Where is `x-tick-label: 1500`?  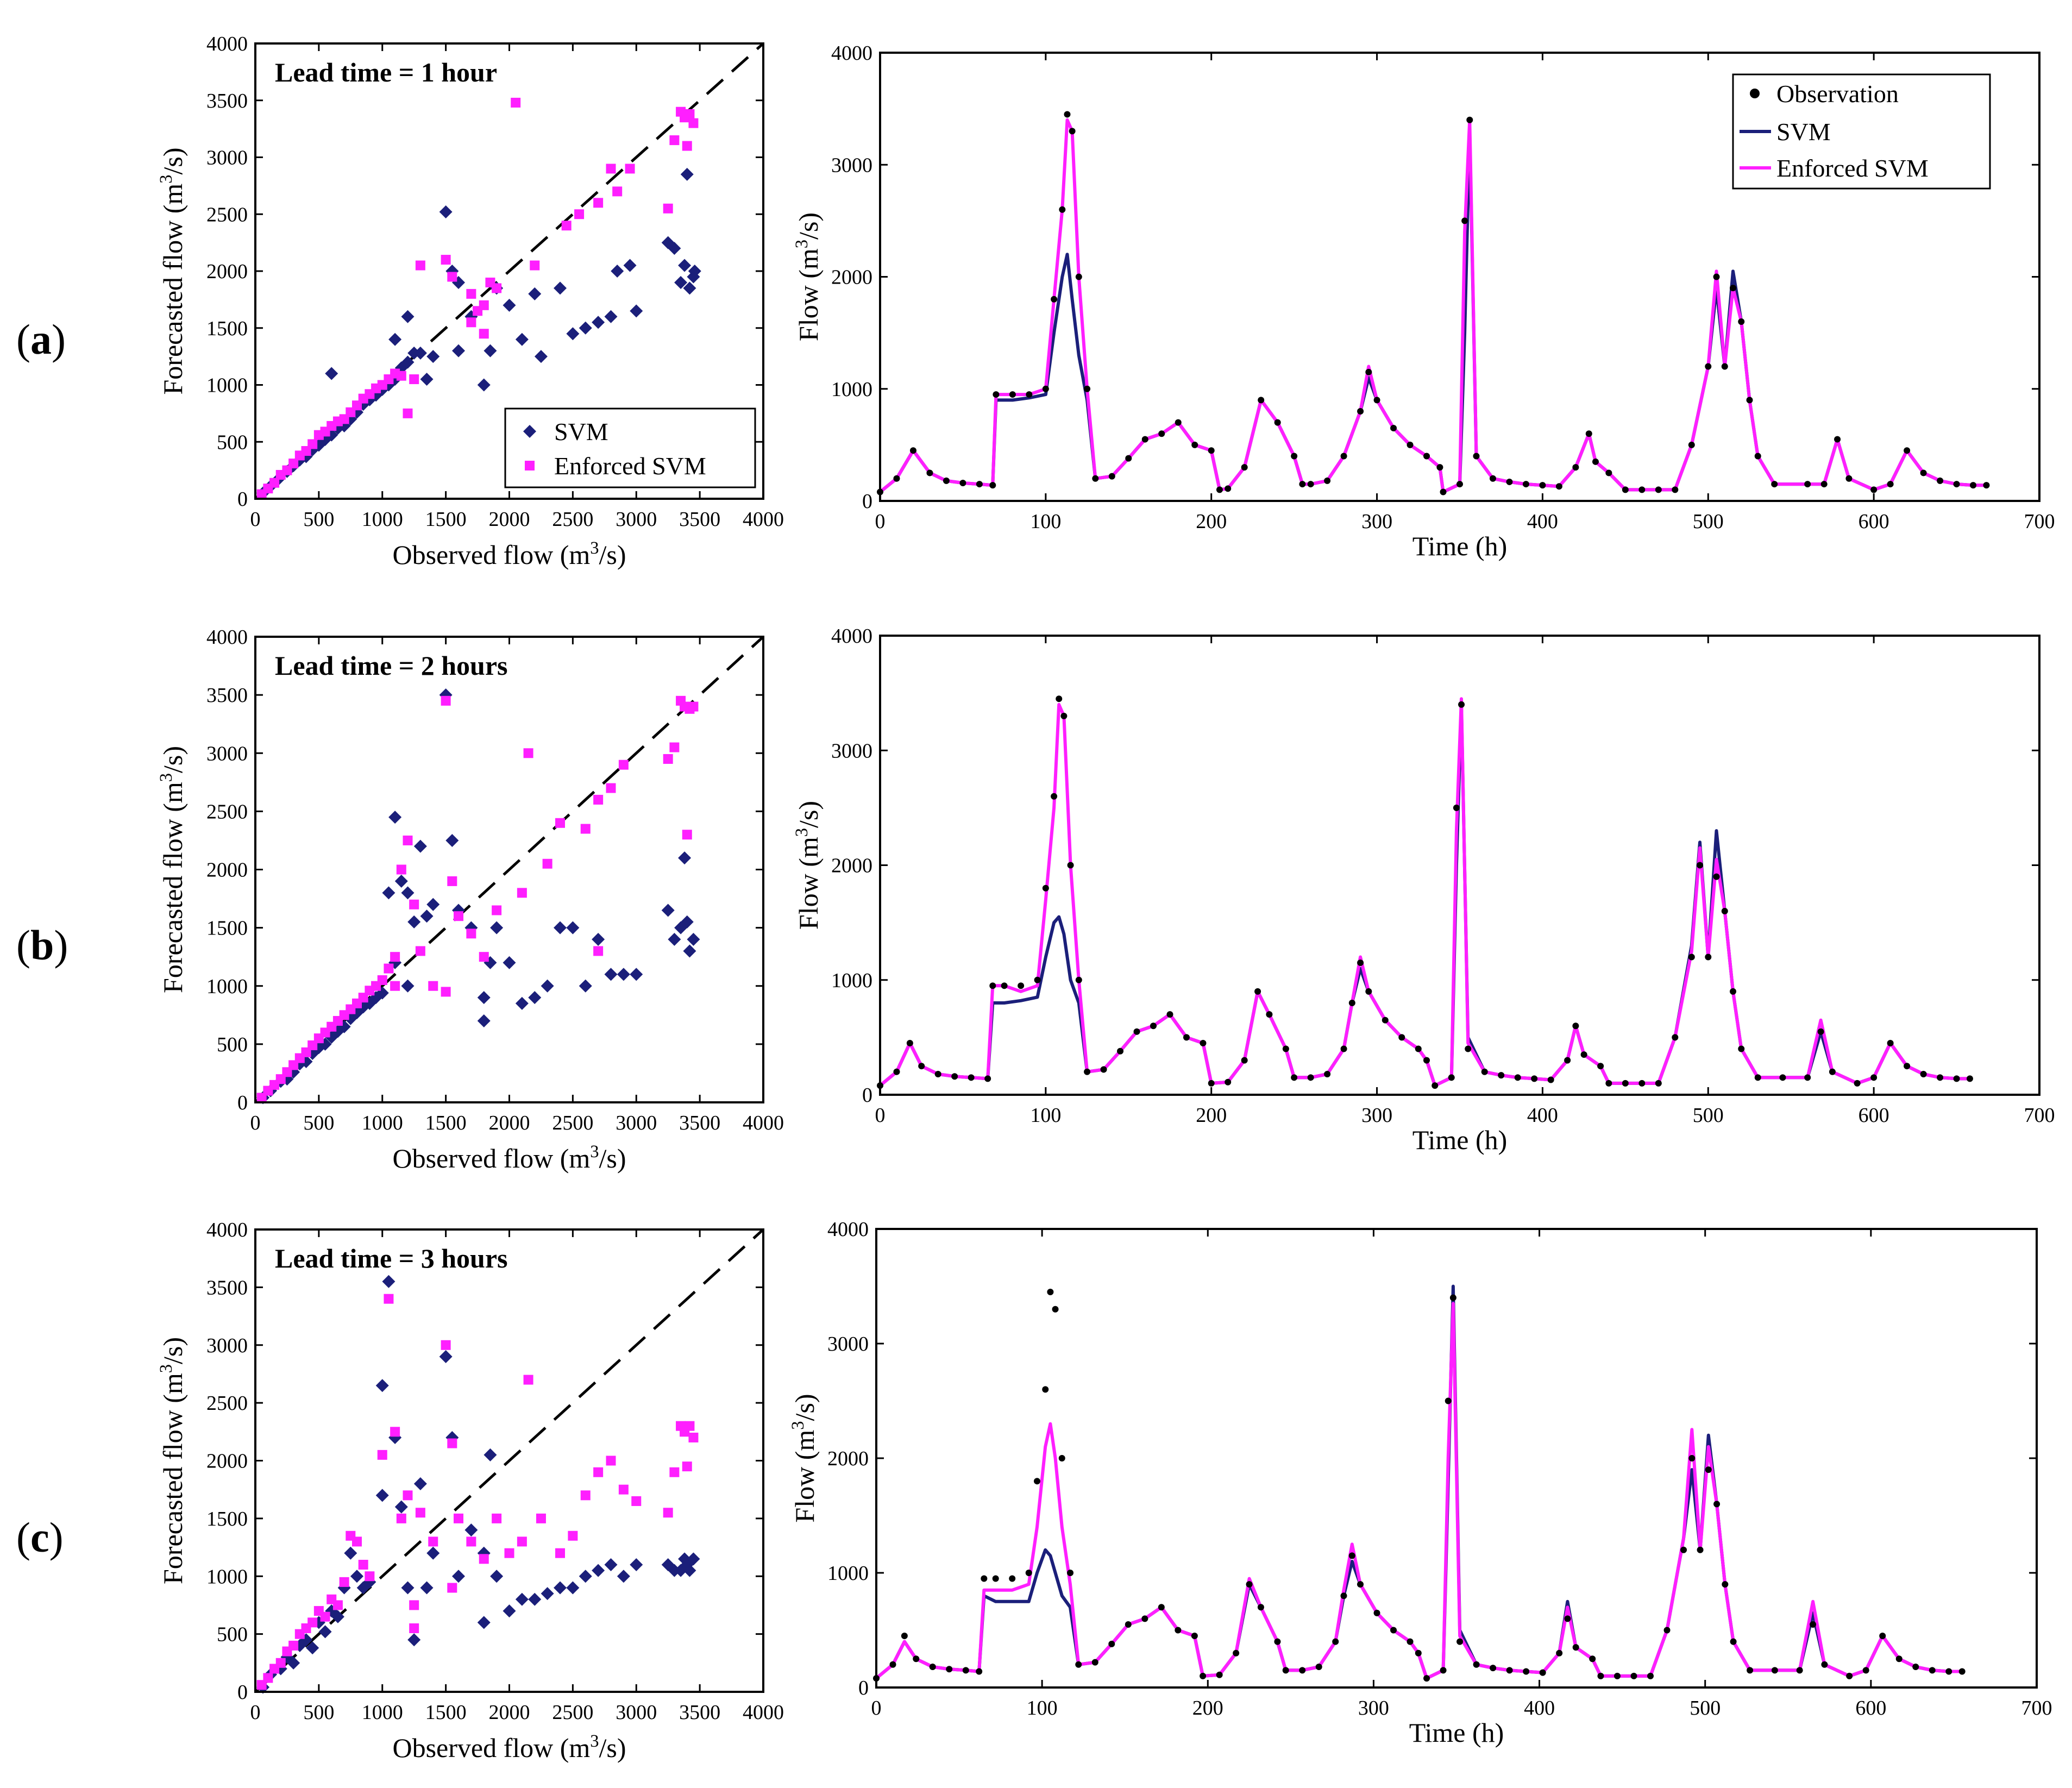 x-tick-label: 1500 is located at coordinates (446, 1123).